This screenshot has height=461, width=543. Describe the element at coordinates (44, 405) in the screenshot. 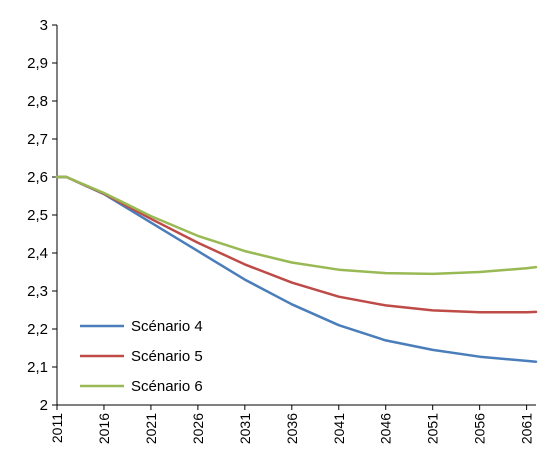

I see `y-tick-label: 2` at that location.